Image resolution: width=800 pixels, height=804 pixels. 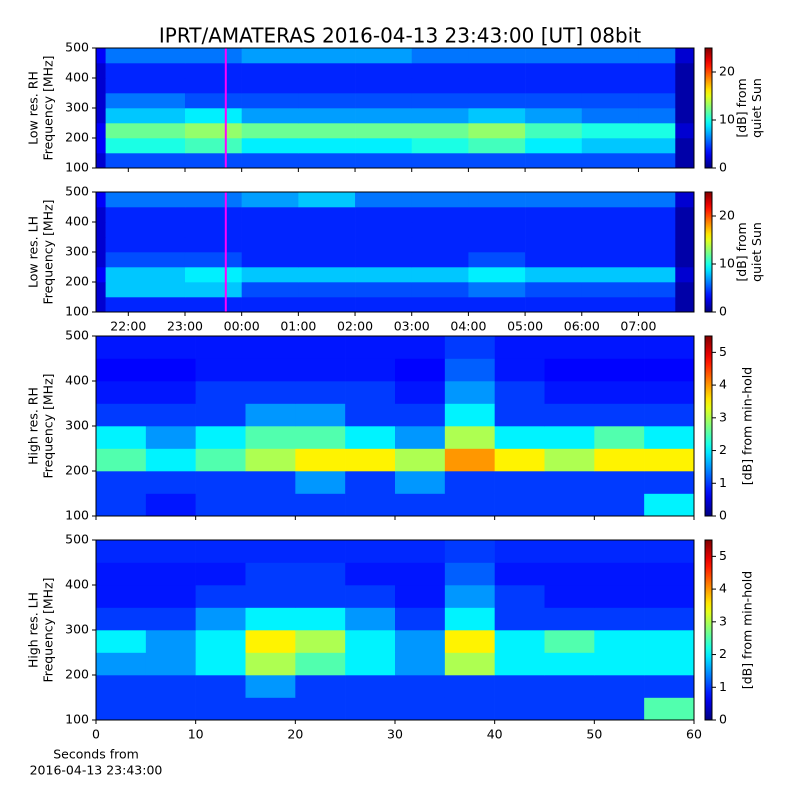 I want to click on colorbar-label: [dB] from, so click(x=741, y=107).